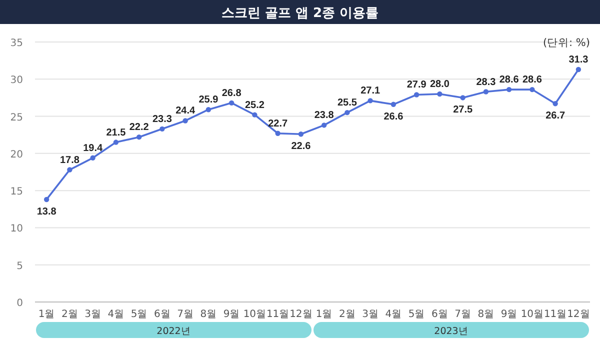 The width and height of the screenshot is (600, 349). What do you see at coordinates (394, 116) in the screenshot?
I see `data-label: 26.6` at bounding box center [394, 116].